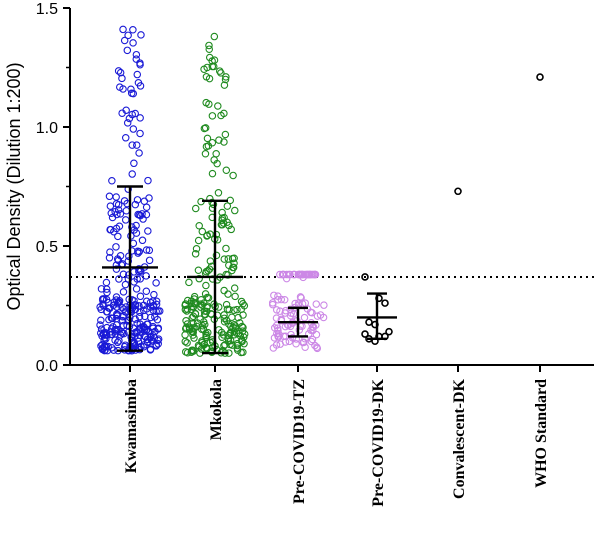 The width and height of the screenshot is (597, 542). I want to click on y-tick-label: 0.5, so click(47, 247).